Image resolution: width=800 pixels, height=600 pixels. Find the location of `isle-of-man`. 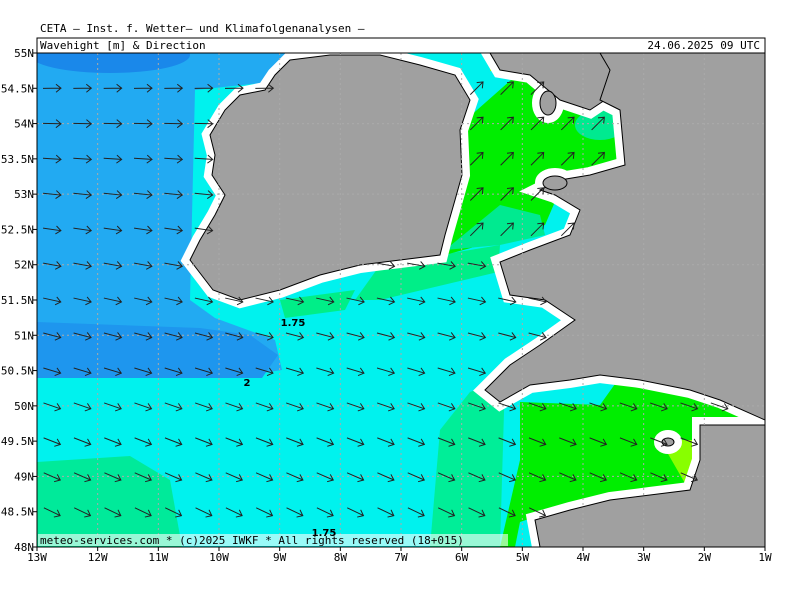

isle-of-man is located at coordinates (548, 103).